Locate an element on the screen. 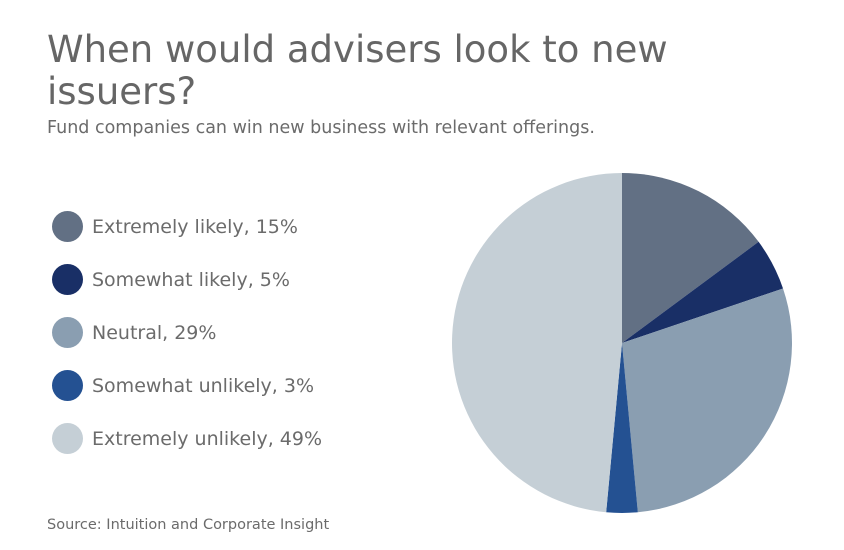 This screenshot has height=550, width=844. legend-item-neutral: Neutral, 29% is located at coordinates (187, 332).